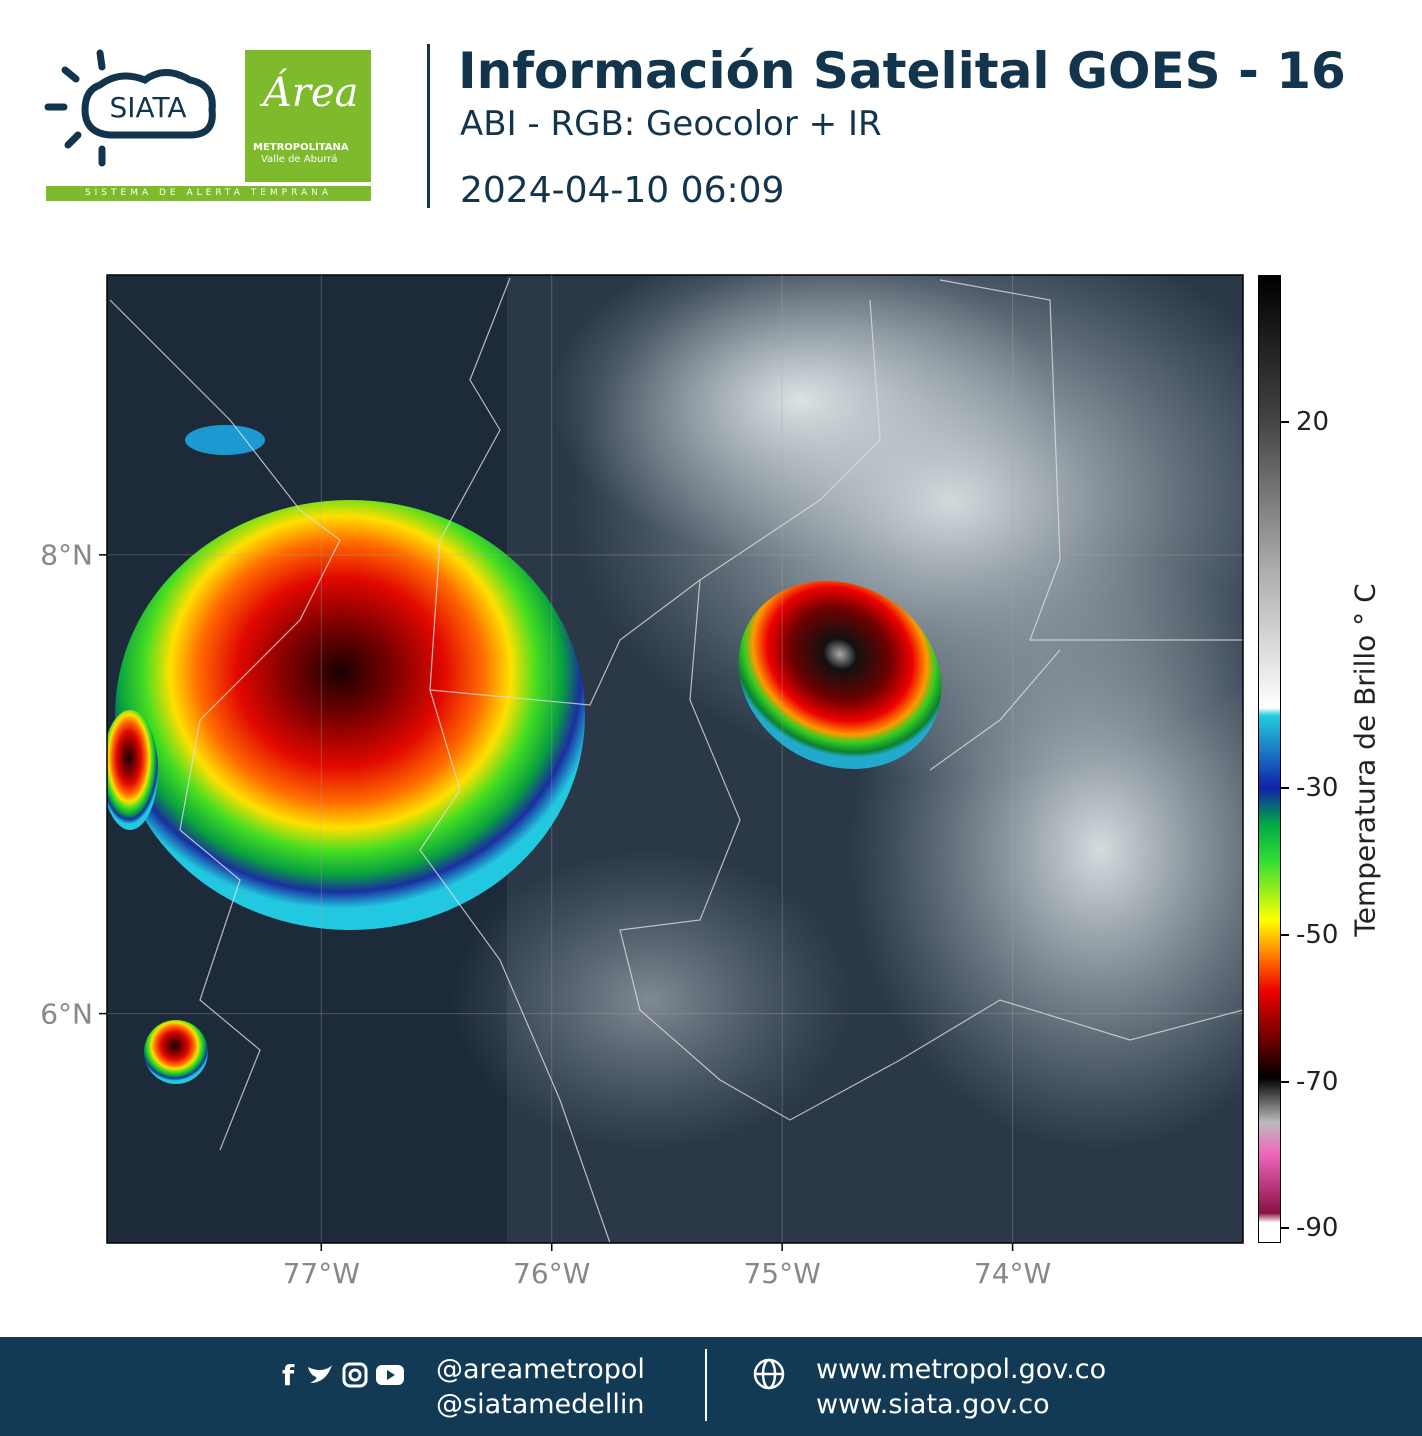 Image resolution: width=1422 pixels, height=1436 pixels. What do you see at coordinates (1313, 421) in the screenshot?
I see `colorbar-tick-label: 20` at bounding box center [1313, 421].